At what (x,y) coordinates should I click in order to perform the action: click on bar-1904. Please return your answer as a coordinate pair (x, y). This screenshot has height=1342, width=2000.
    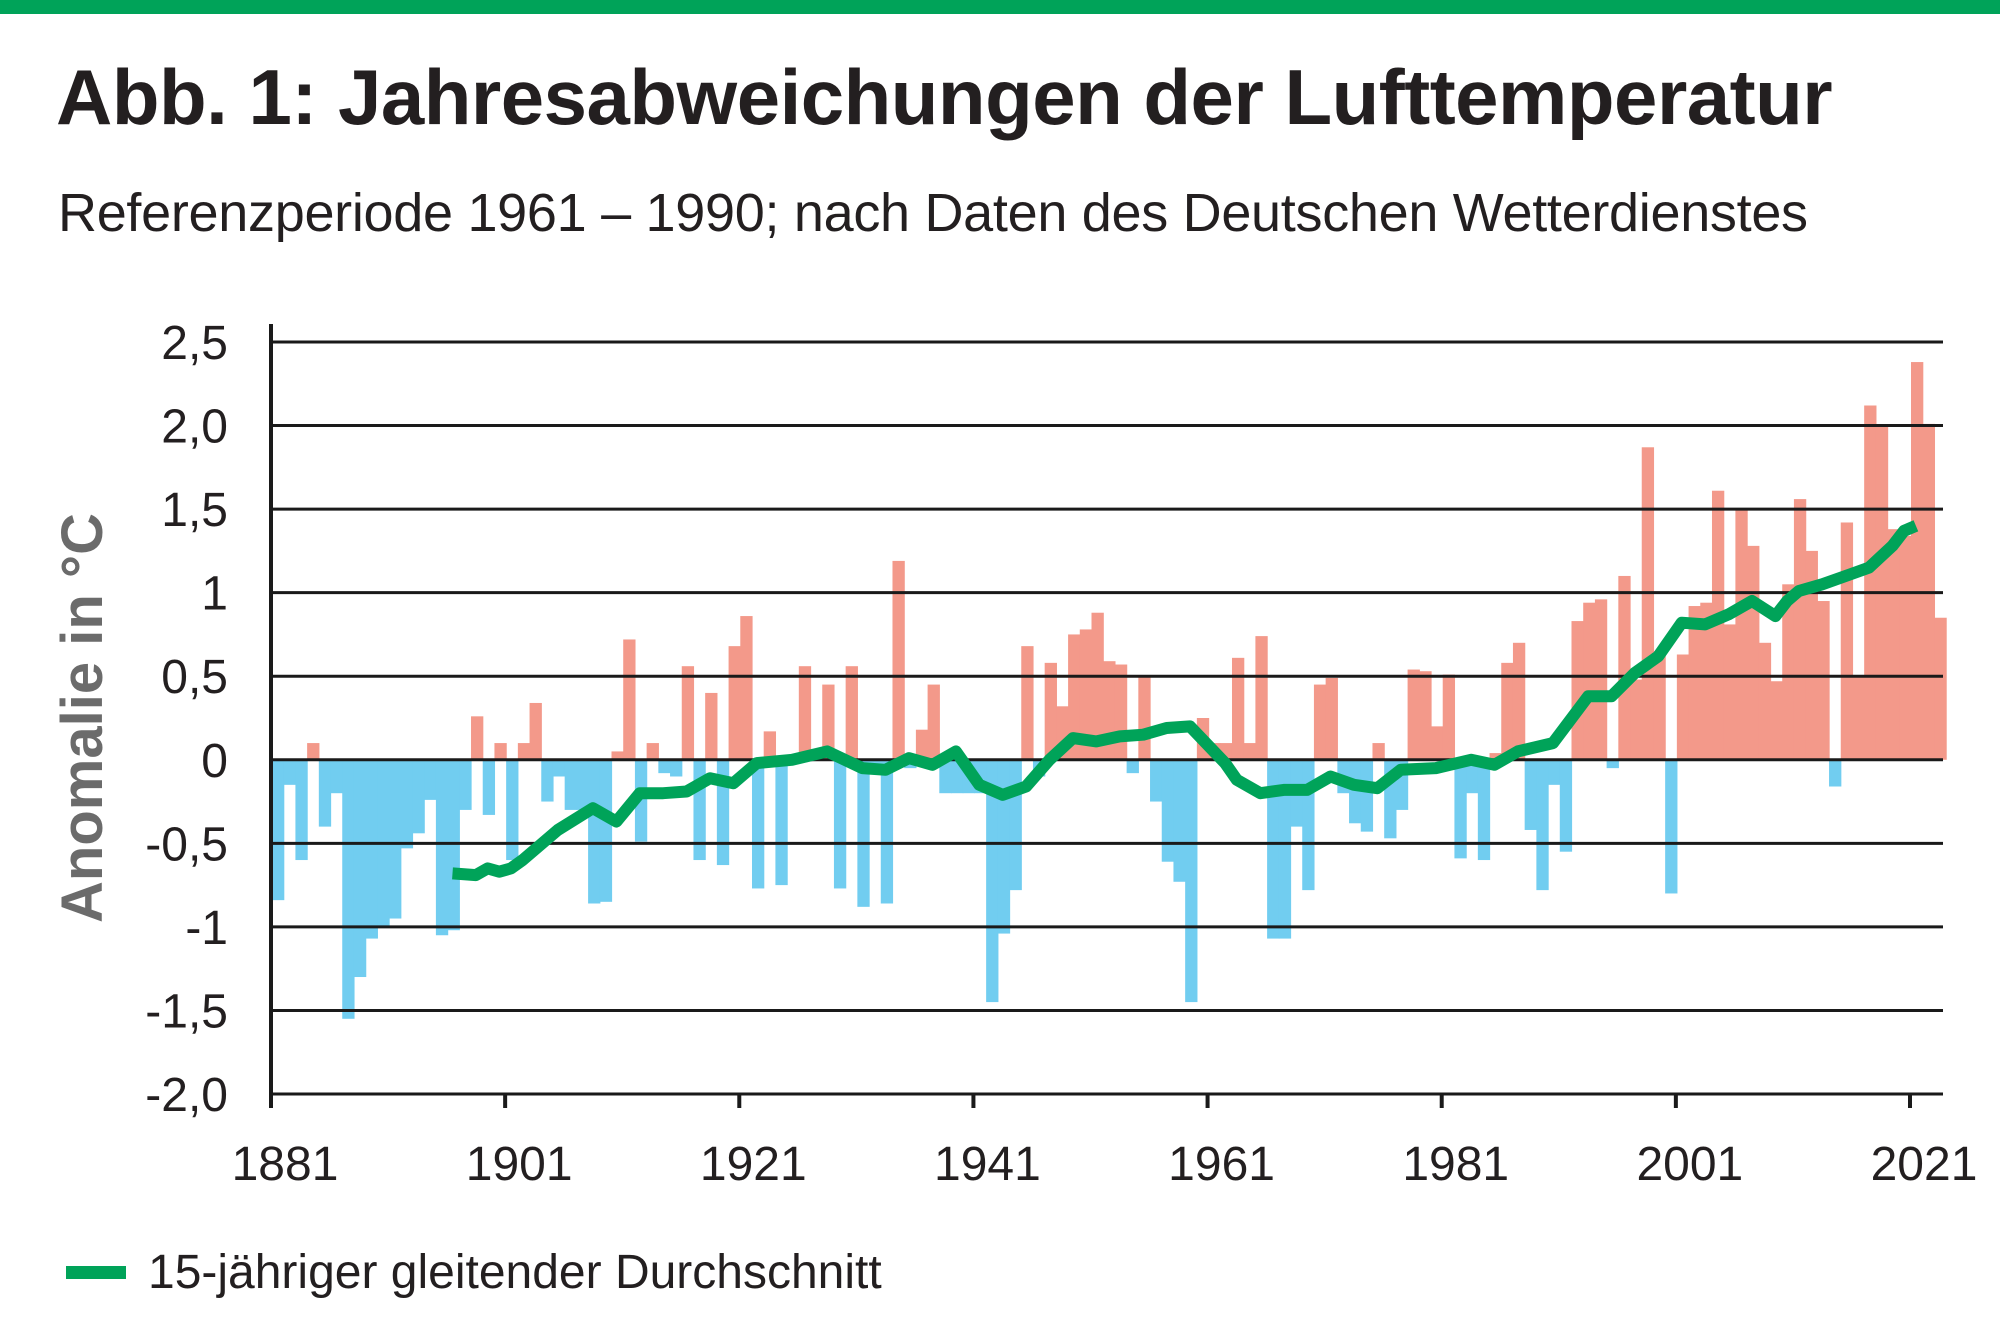
    Looking at the image, I should click on (547, 780).